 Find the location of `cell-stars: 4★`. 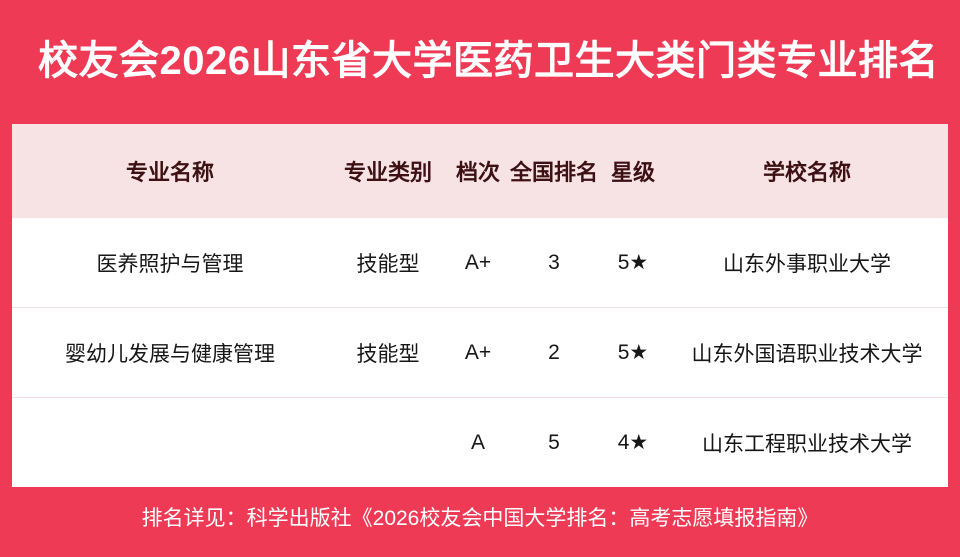

cell-stars: 4★ is located at coordinates (633, 442).